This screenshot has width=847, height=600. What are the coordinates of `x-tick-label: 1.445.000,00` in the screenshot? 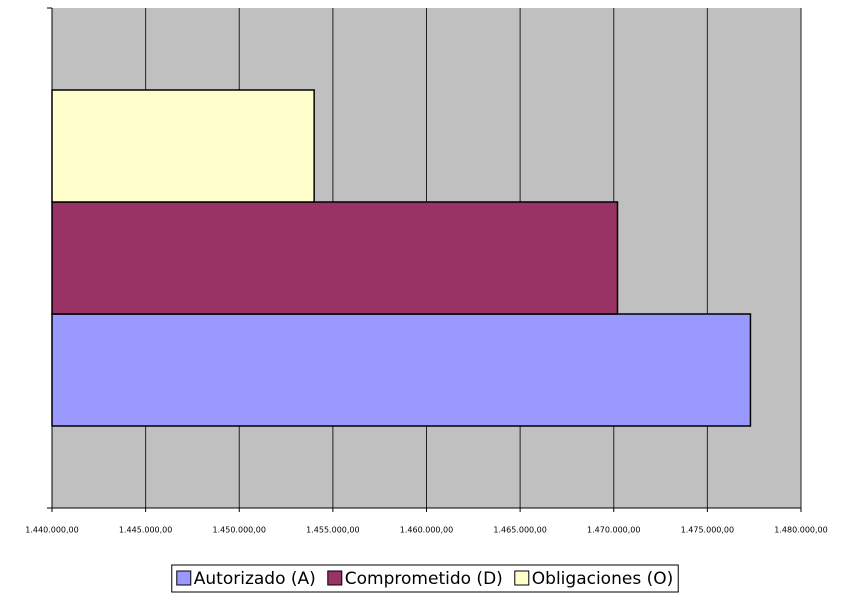 It's located at (145, 530).